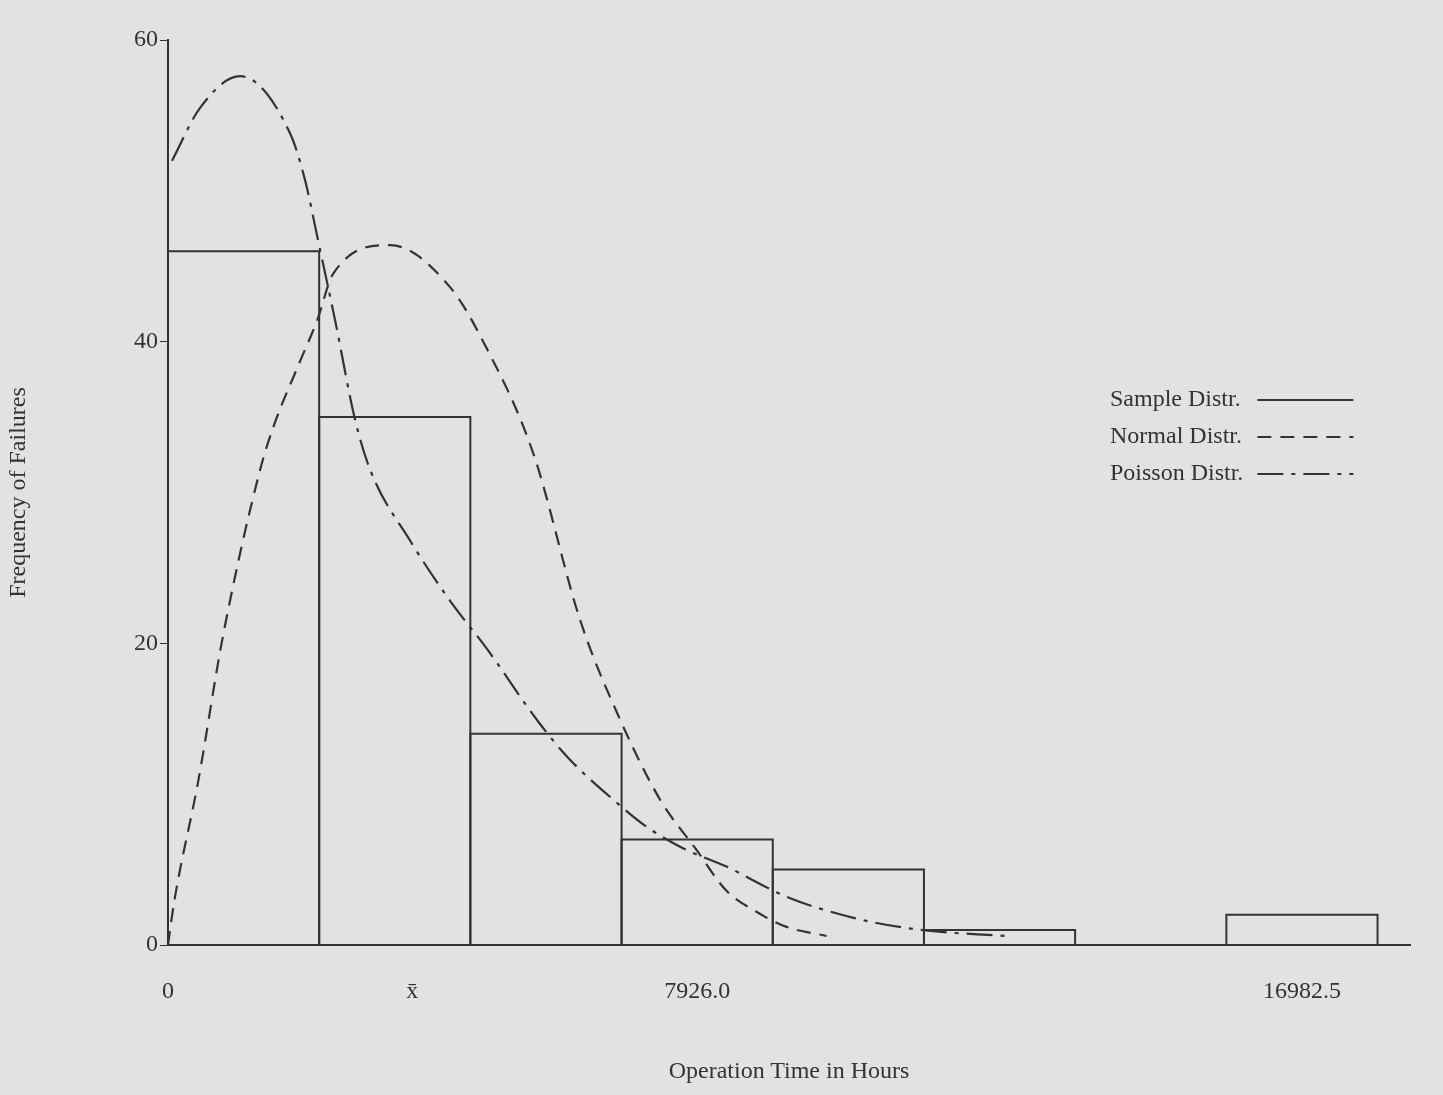  What do you see at coordinates (16, 492) in the screenshot?
I see `y-axis-title: Frequency of Failures` at bounding box center [16, 492].